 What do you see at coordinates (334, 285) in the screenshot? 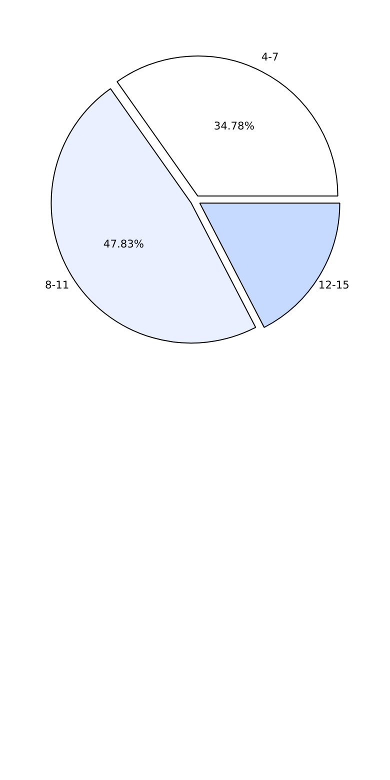
I see `slice-label: 12-15` at bounding box center [334, 285].